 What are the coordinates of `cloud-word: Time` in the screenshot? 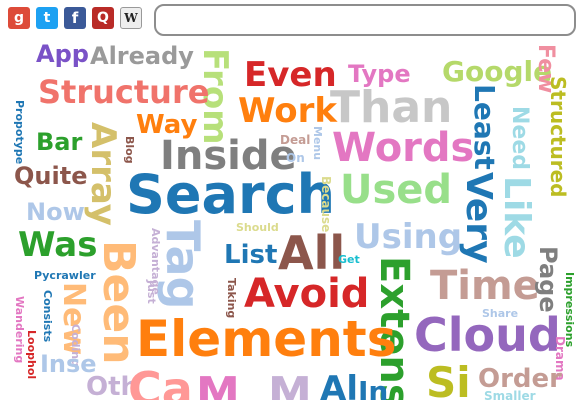 It's located at (485, 286).